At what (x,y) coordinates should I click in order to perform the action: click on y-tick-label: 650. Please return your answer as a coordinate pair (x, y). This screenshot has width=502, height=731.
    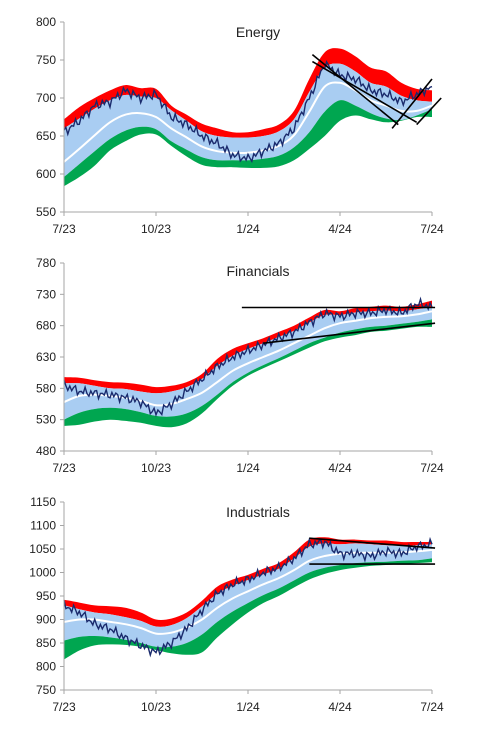
    Looking at the image, I should click on (46, 136).